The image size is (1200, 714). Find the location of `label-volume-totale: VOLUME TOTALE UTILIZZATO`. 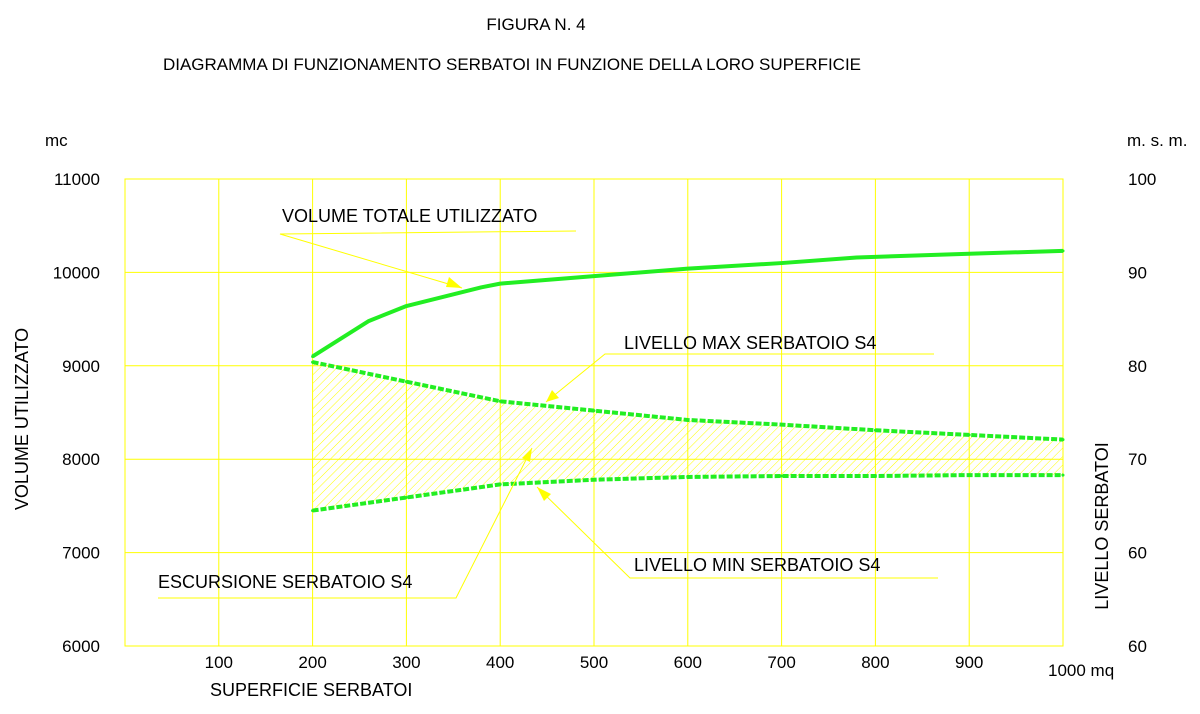

label-volume-totale: VOLUME TOTALE UTILIZZATO is located at coordinates (409, 216).